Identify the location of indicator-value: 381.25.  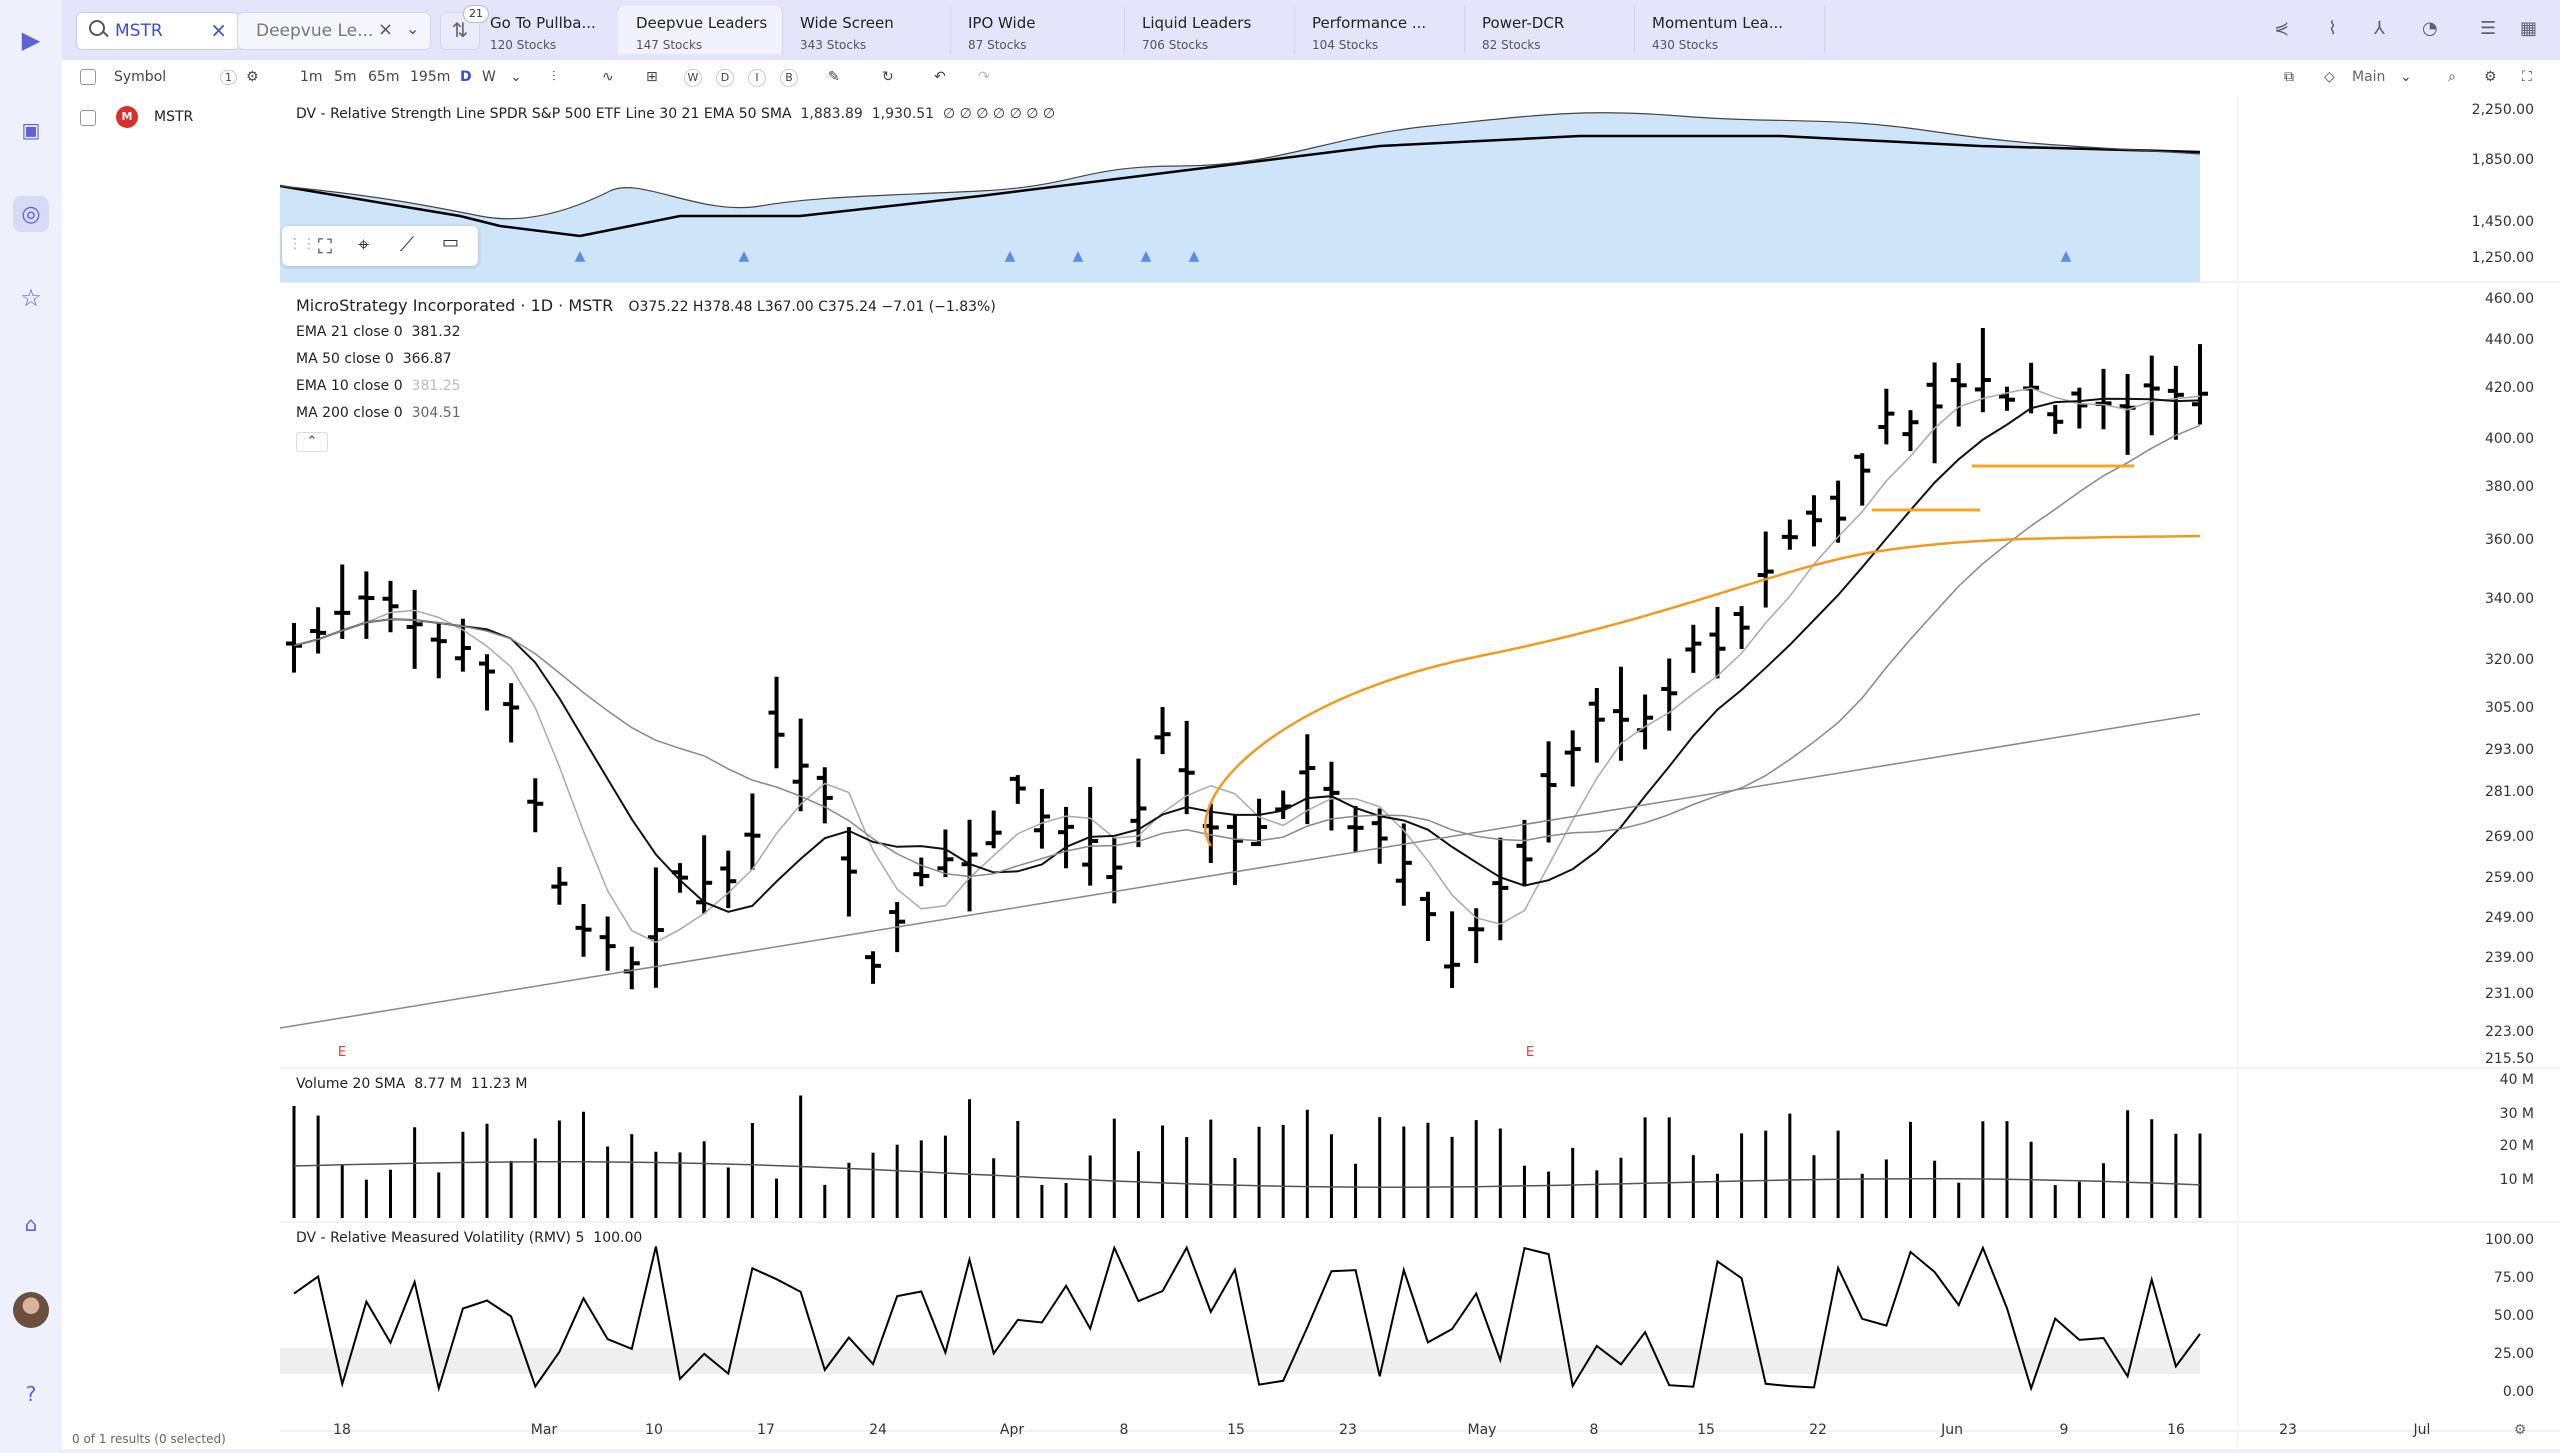
(436, 386).